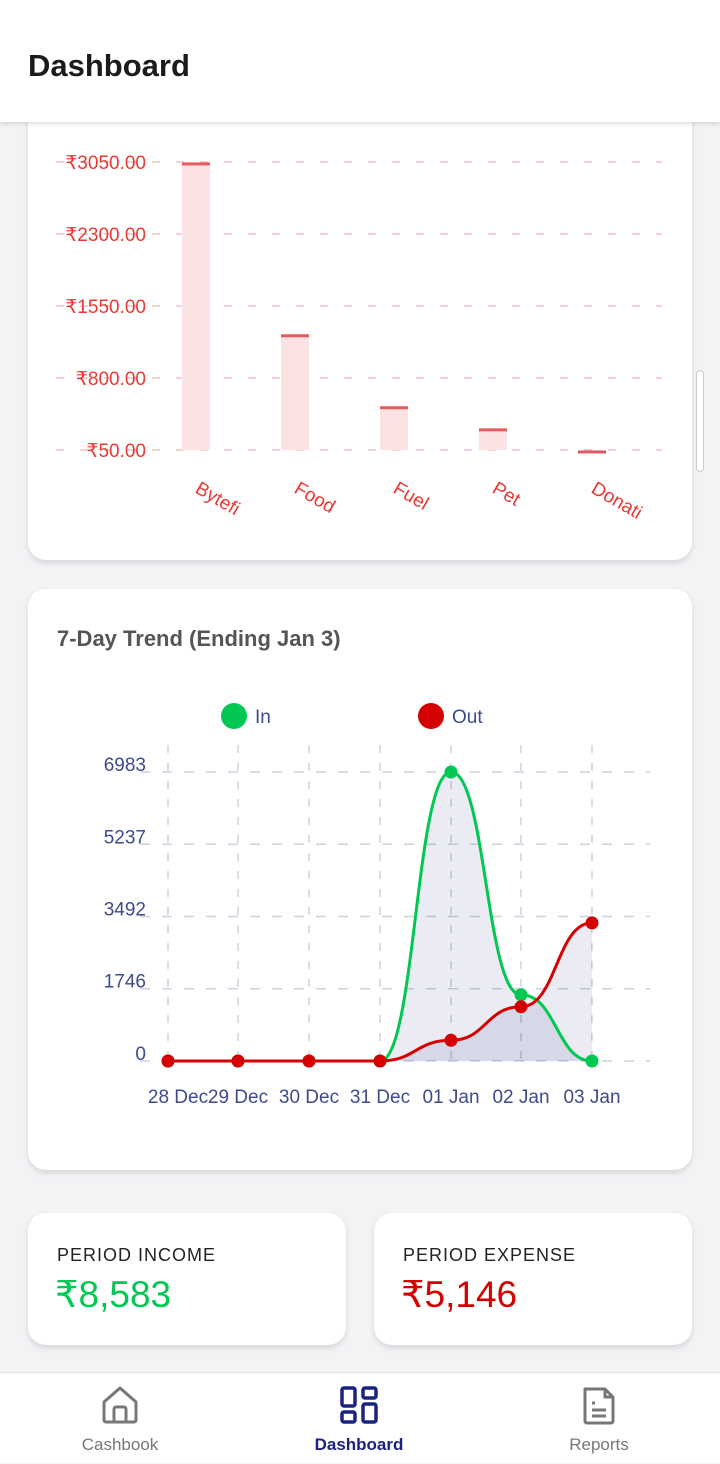 This screenshot has width=720, height=1464. What do you see at coordinates (178, 1097) in the screenshot?
I see `line-x-label: 28 Dec` at bounding box center [178, 1097].